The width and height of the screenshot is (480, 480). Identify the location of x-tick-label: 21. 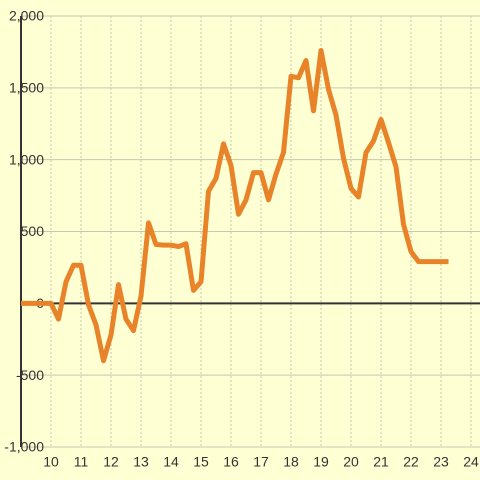
(381, 462).